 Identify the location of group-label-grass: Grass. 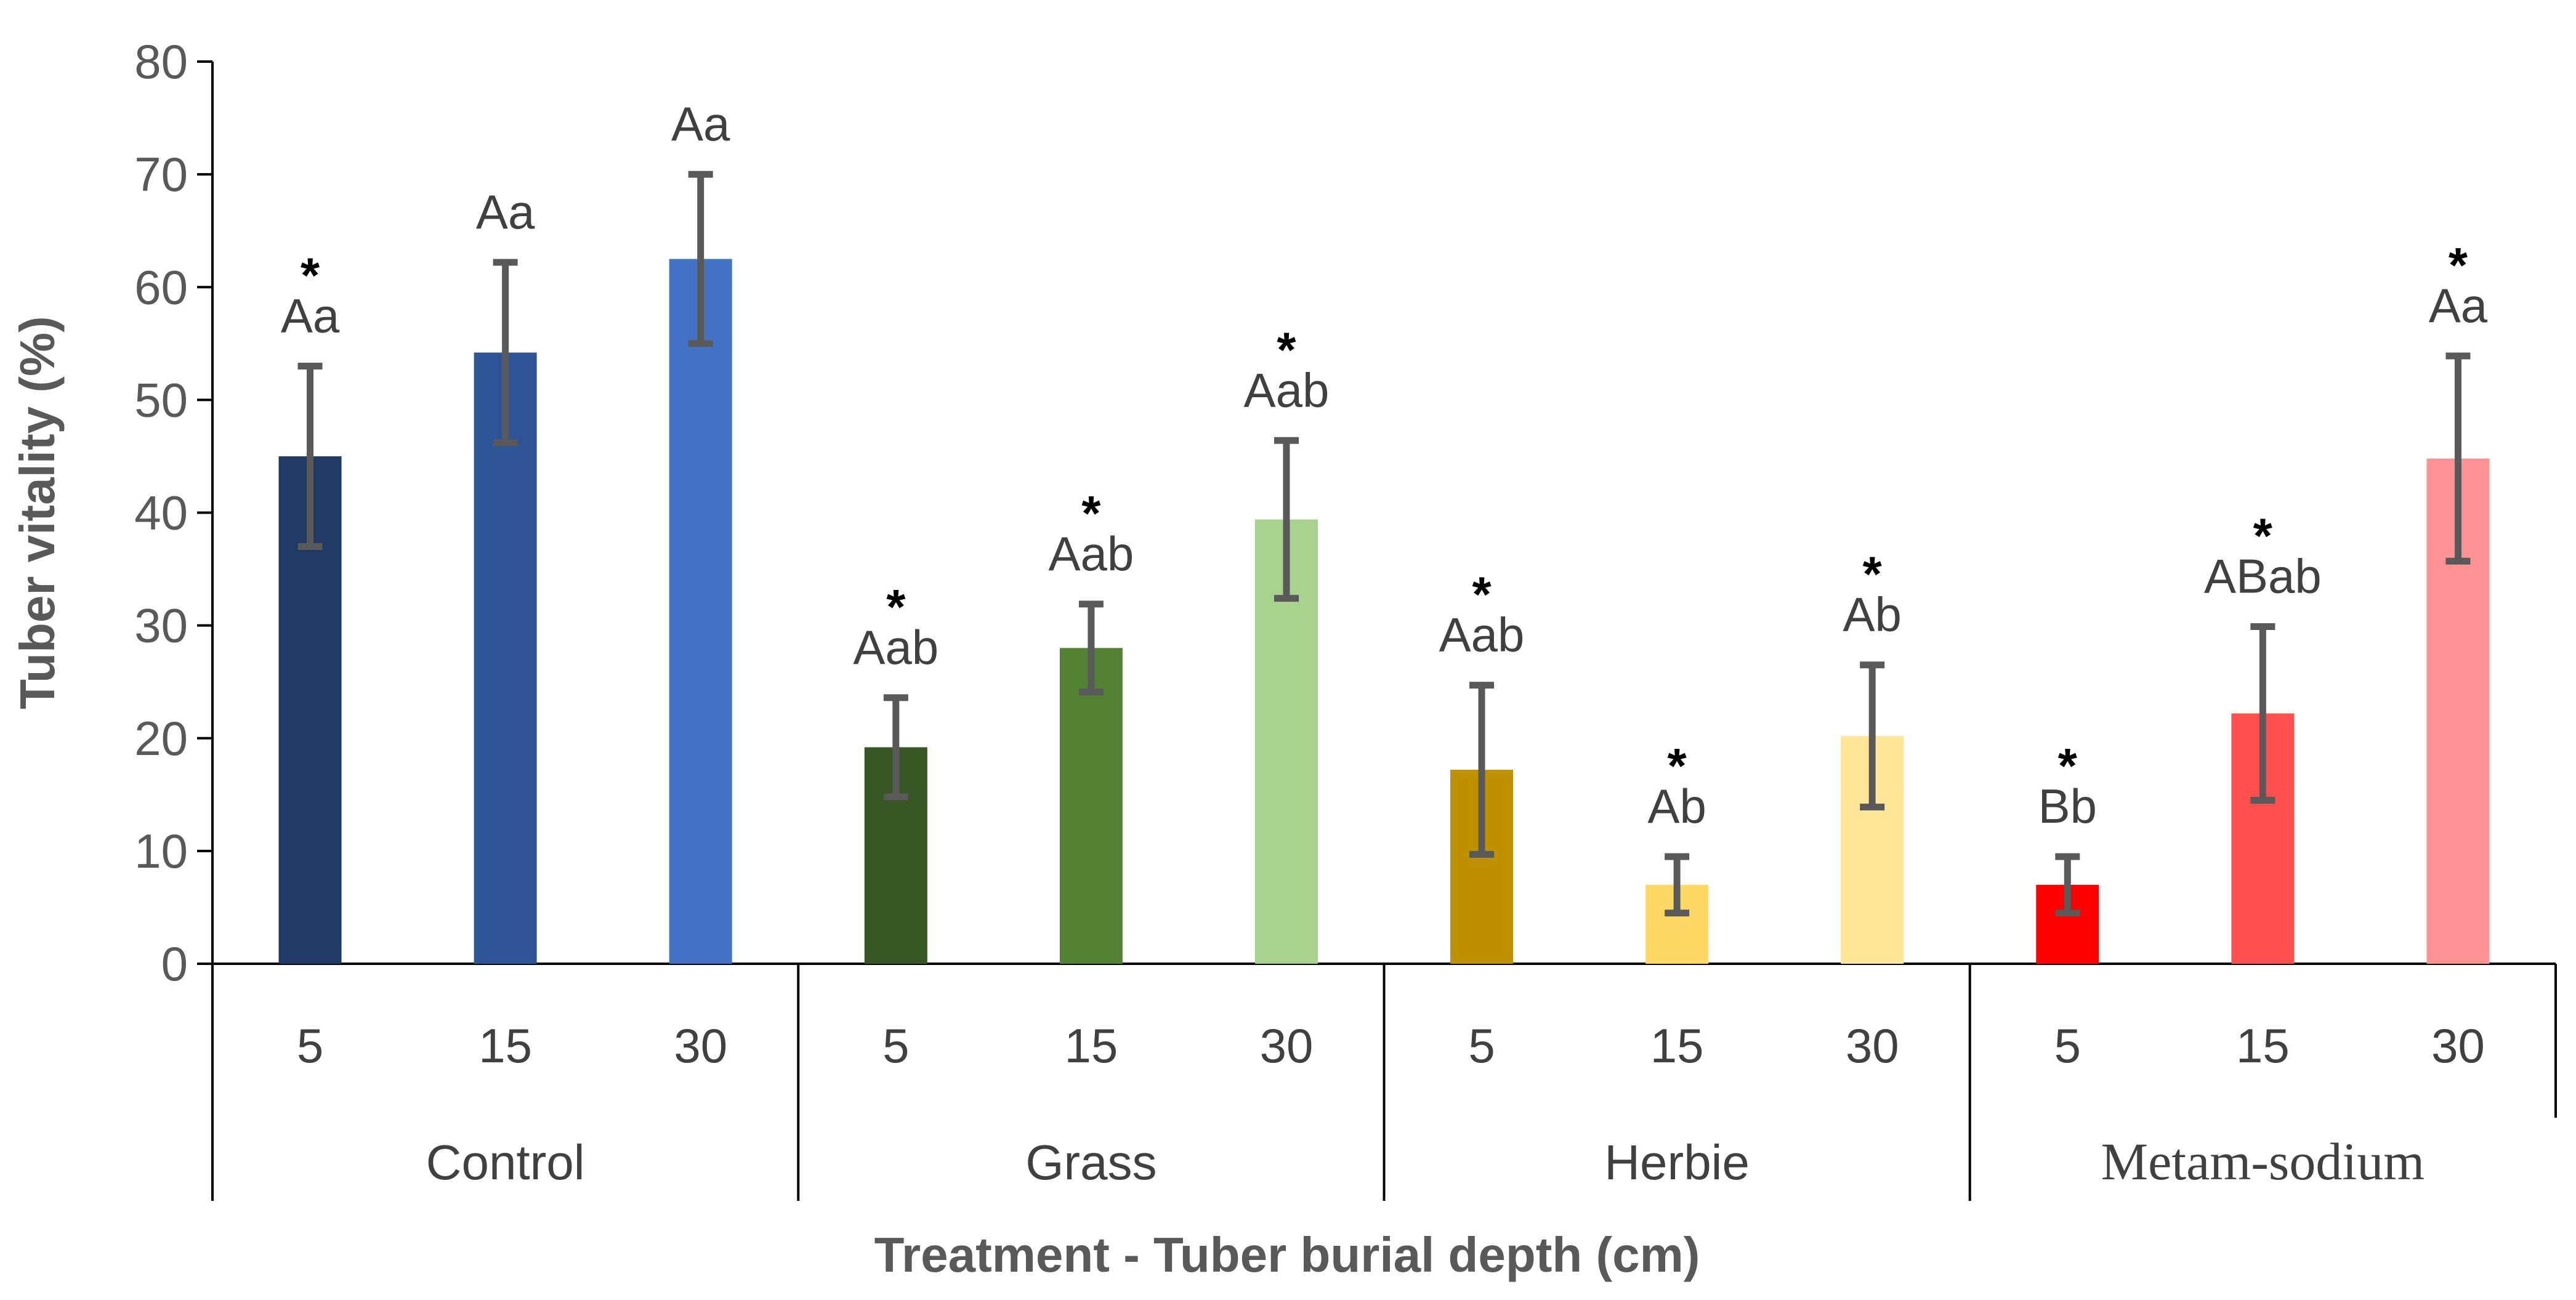
(1091, 1162).